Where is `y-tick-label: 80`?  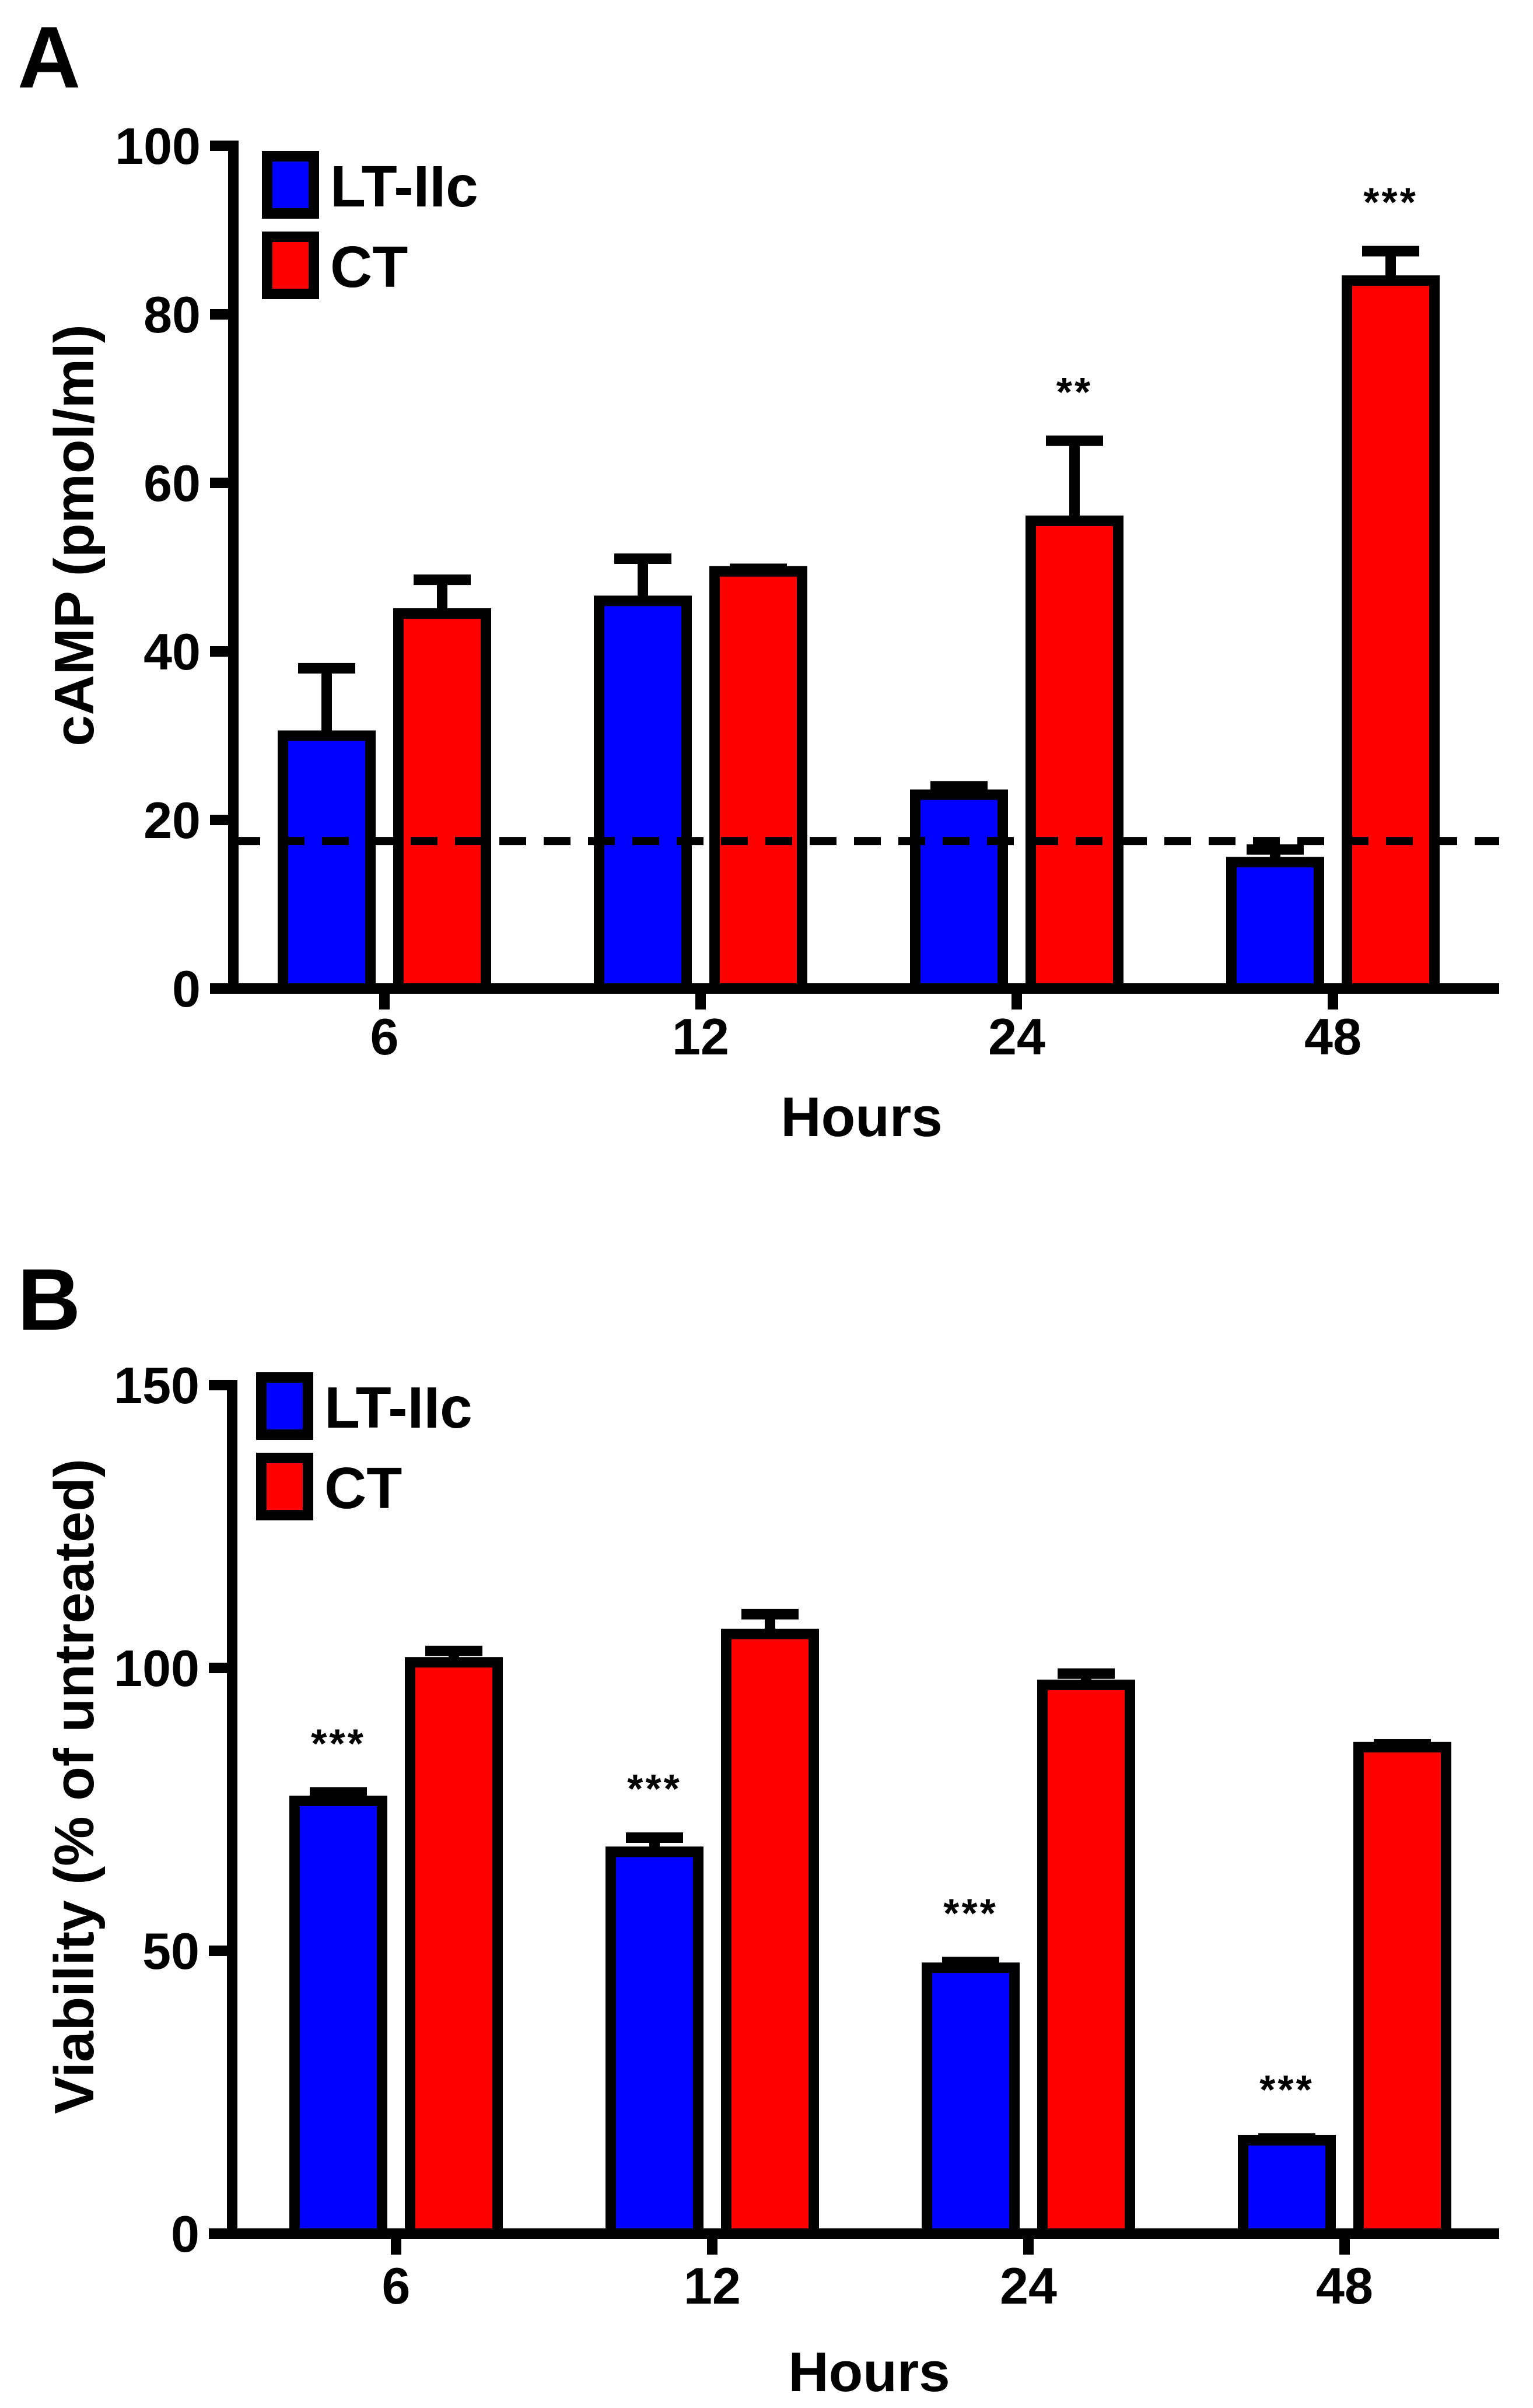
y-tick-label: 80 is located at coordinates (173, 315).